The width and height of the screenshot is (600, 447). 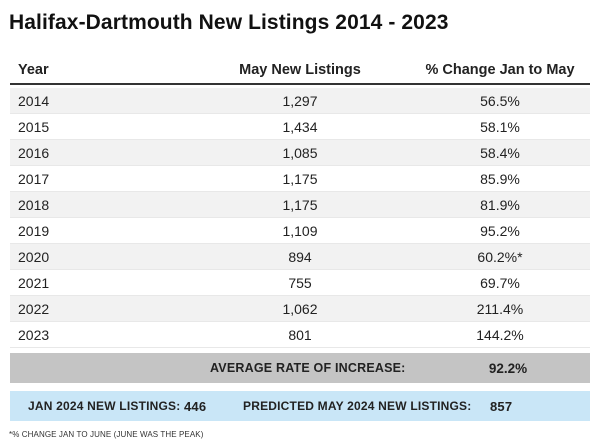 What do you see at coordinates (104, 406) in the screenshot?
I see `jan-listings-label: JAN 2024 NEW LISTINGS:` at bounding box center [104, 406].